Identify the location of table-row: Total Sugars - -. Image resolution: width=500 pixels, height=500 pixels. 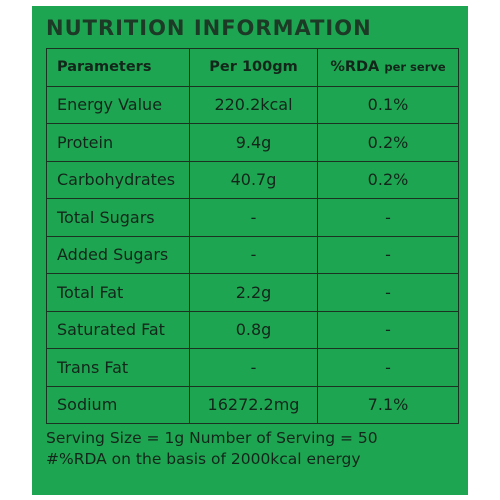
(252, 217).